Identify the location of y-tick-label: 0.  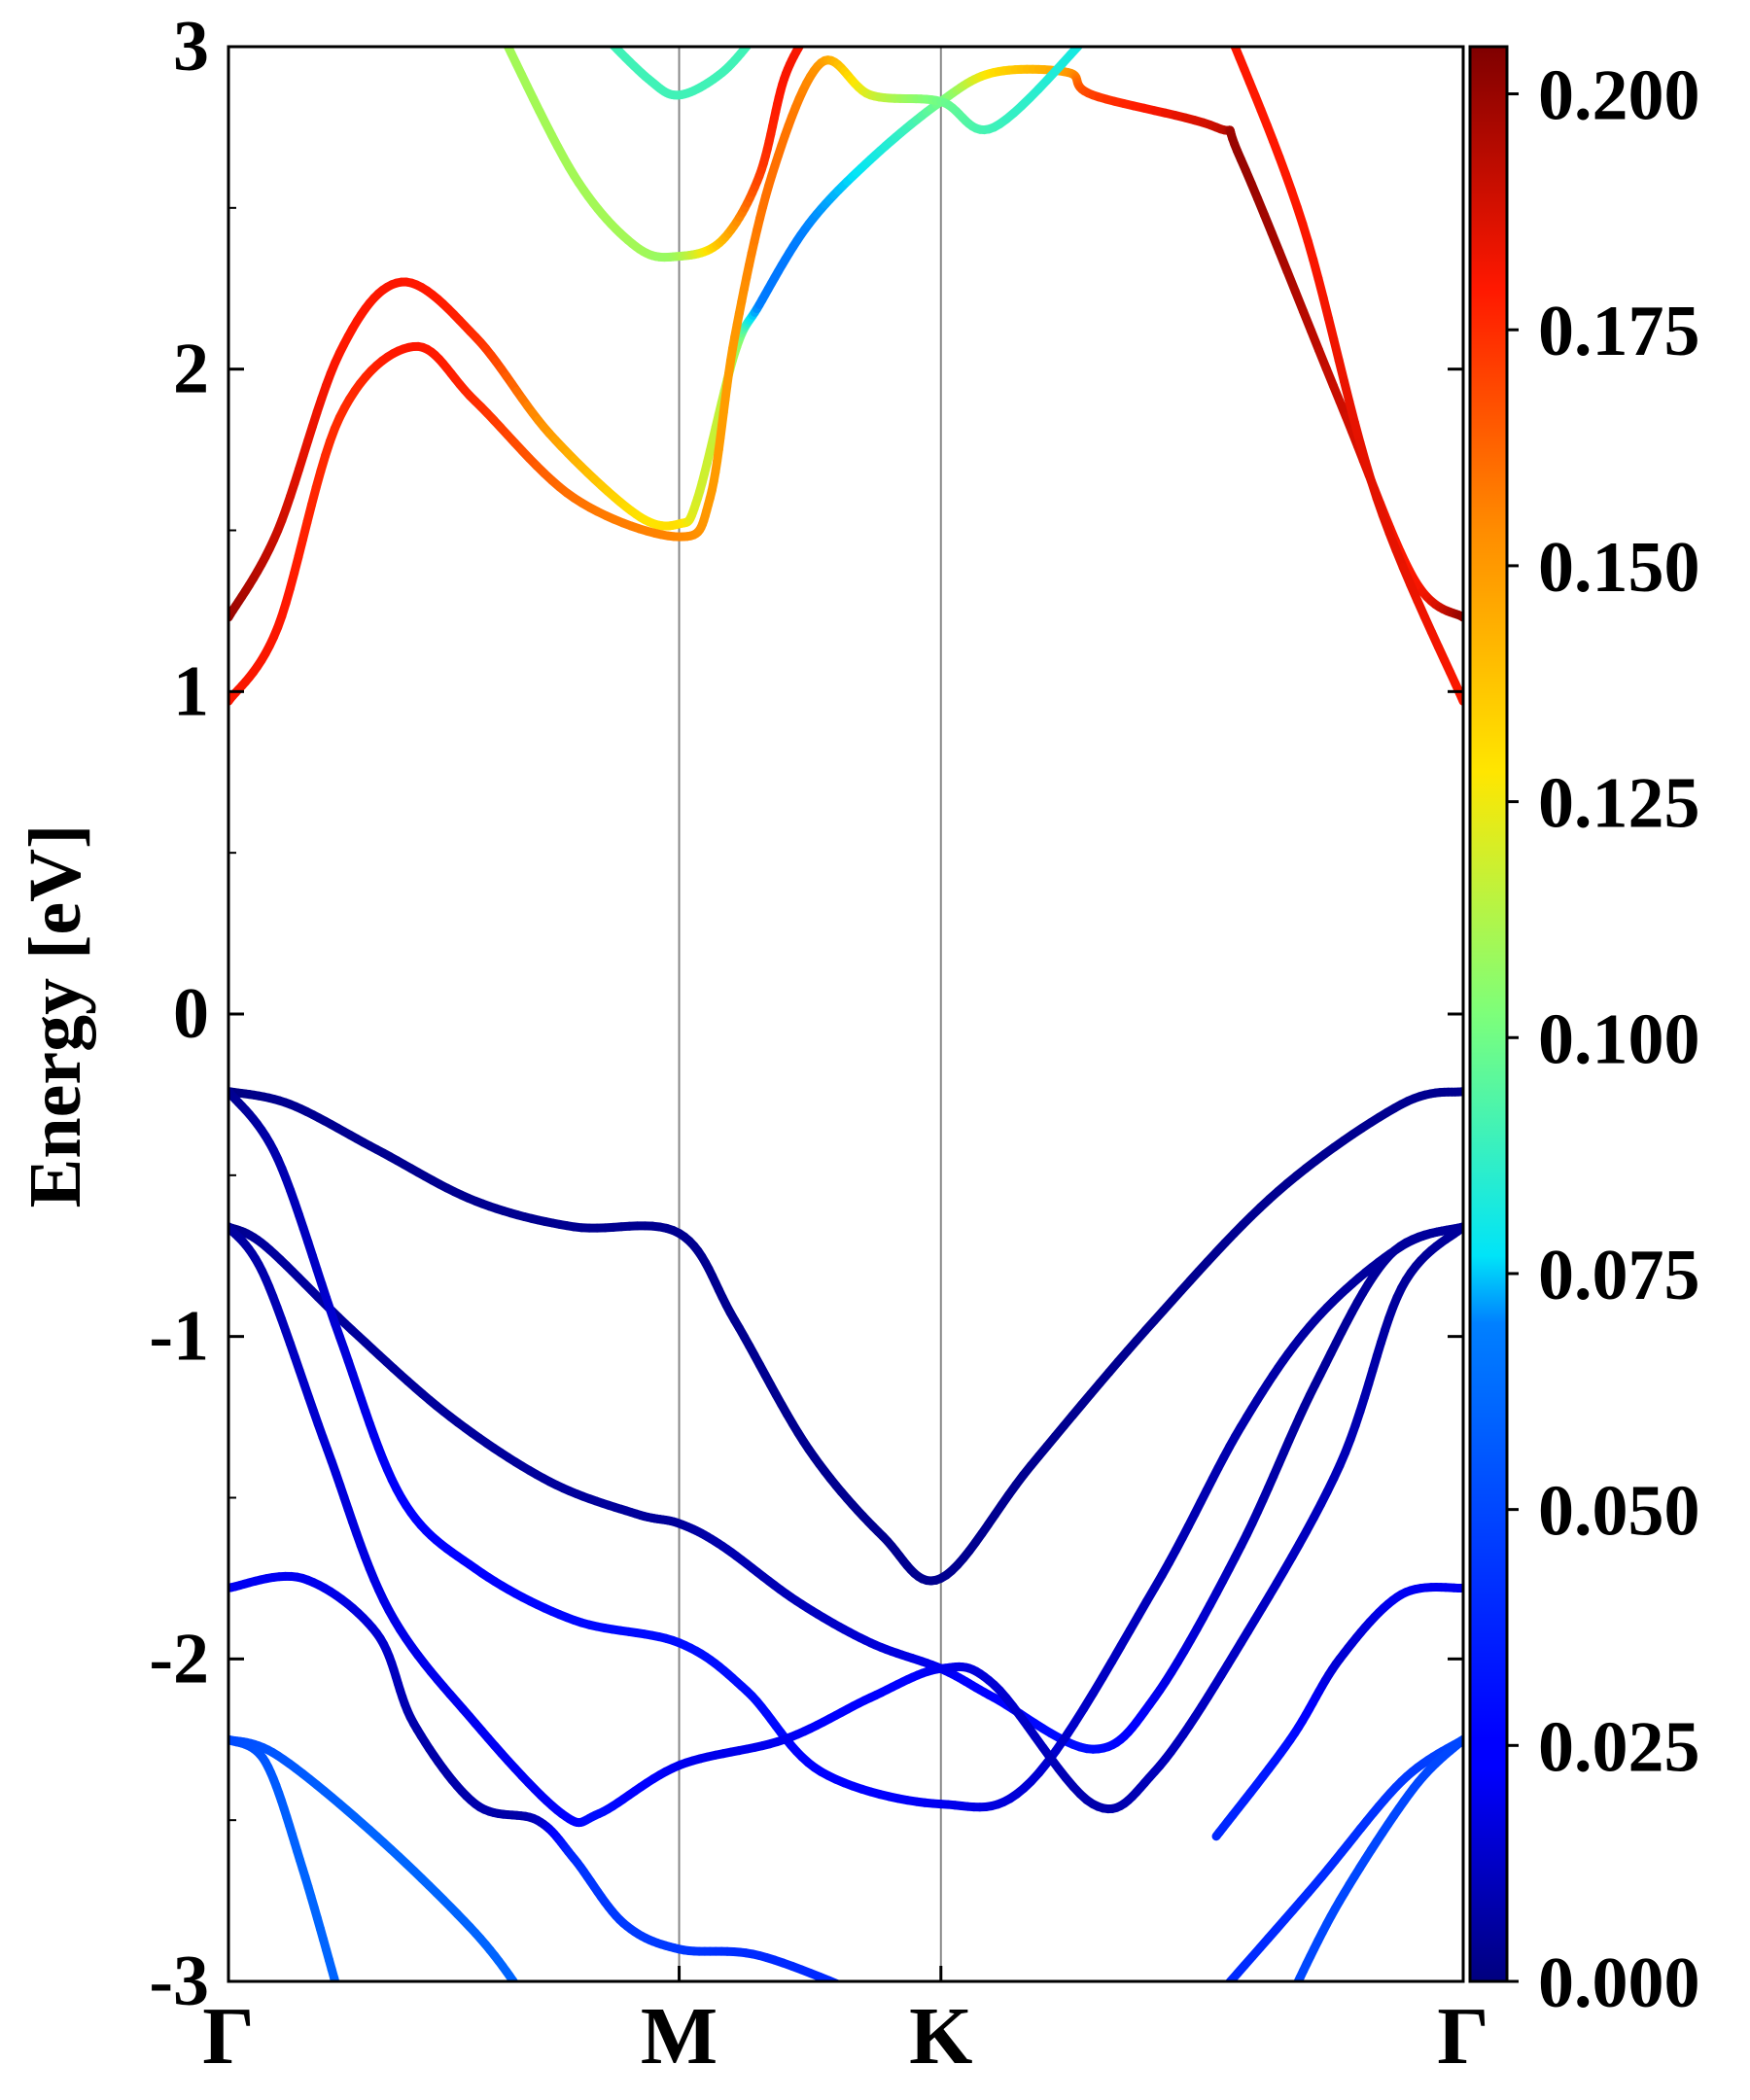
(191, 1014).